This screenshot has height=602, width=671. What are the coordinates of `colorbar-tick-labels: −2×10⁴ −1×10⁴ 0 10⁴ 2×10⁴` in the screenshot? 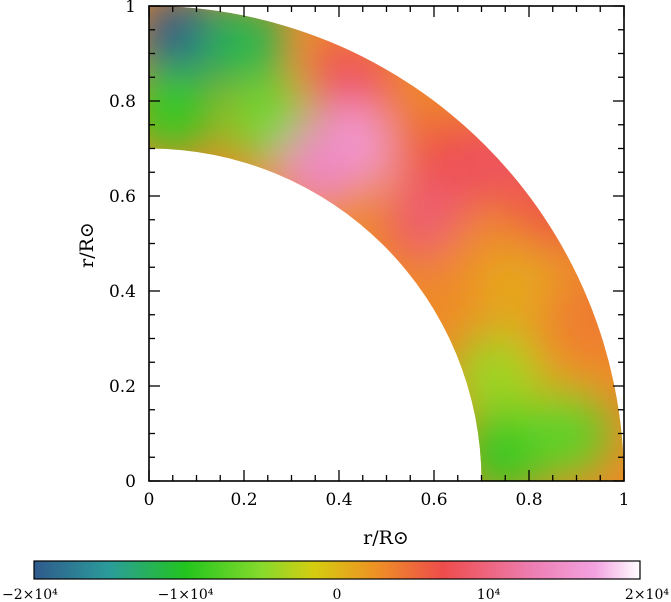 It's located at (335, 594).